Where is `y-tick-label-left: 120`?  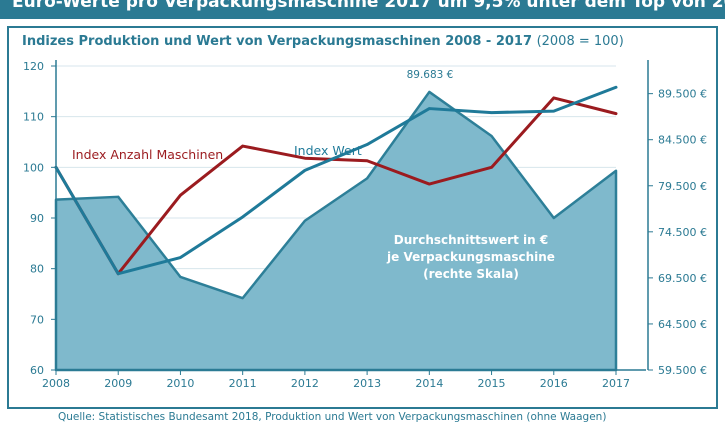 y-tick-label-left: 120 is located at coordinates (33, 66).